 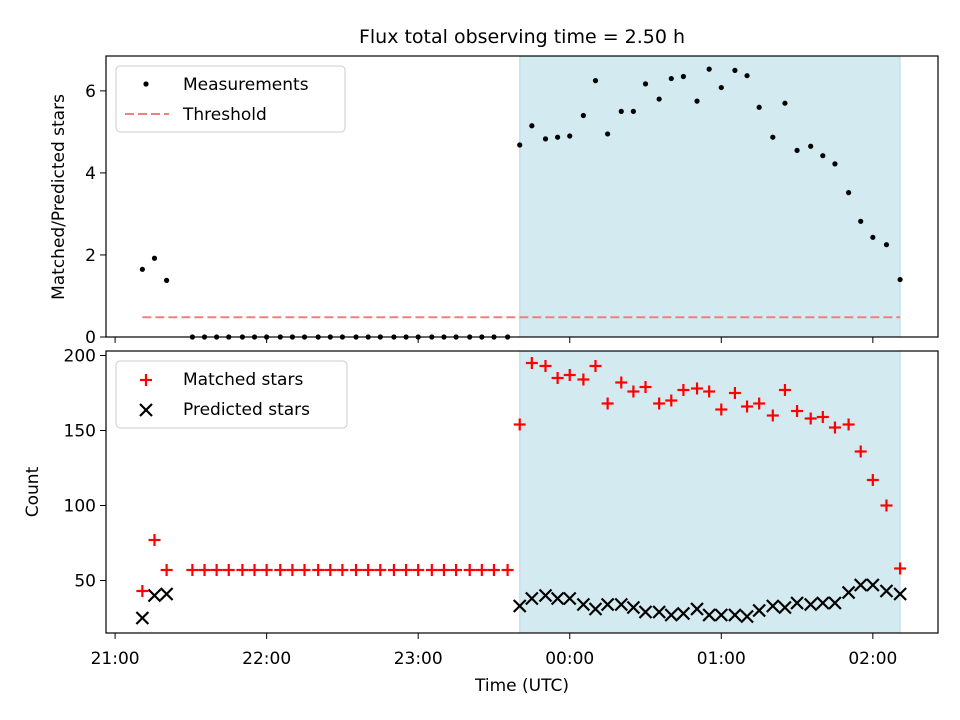 What do you see at coordinates (90, 338) in the screenshot?
I see `y-tick-label: 0` at bounding box center [90, 338].